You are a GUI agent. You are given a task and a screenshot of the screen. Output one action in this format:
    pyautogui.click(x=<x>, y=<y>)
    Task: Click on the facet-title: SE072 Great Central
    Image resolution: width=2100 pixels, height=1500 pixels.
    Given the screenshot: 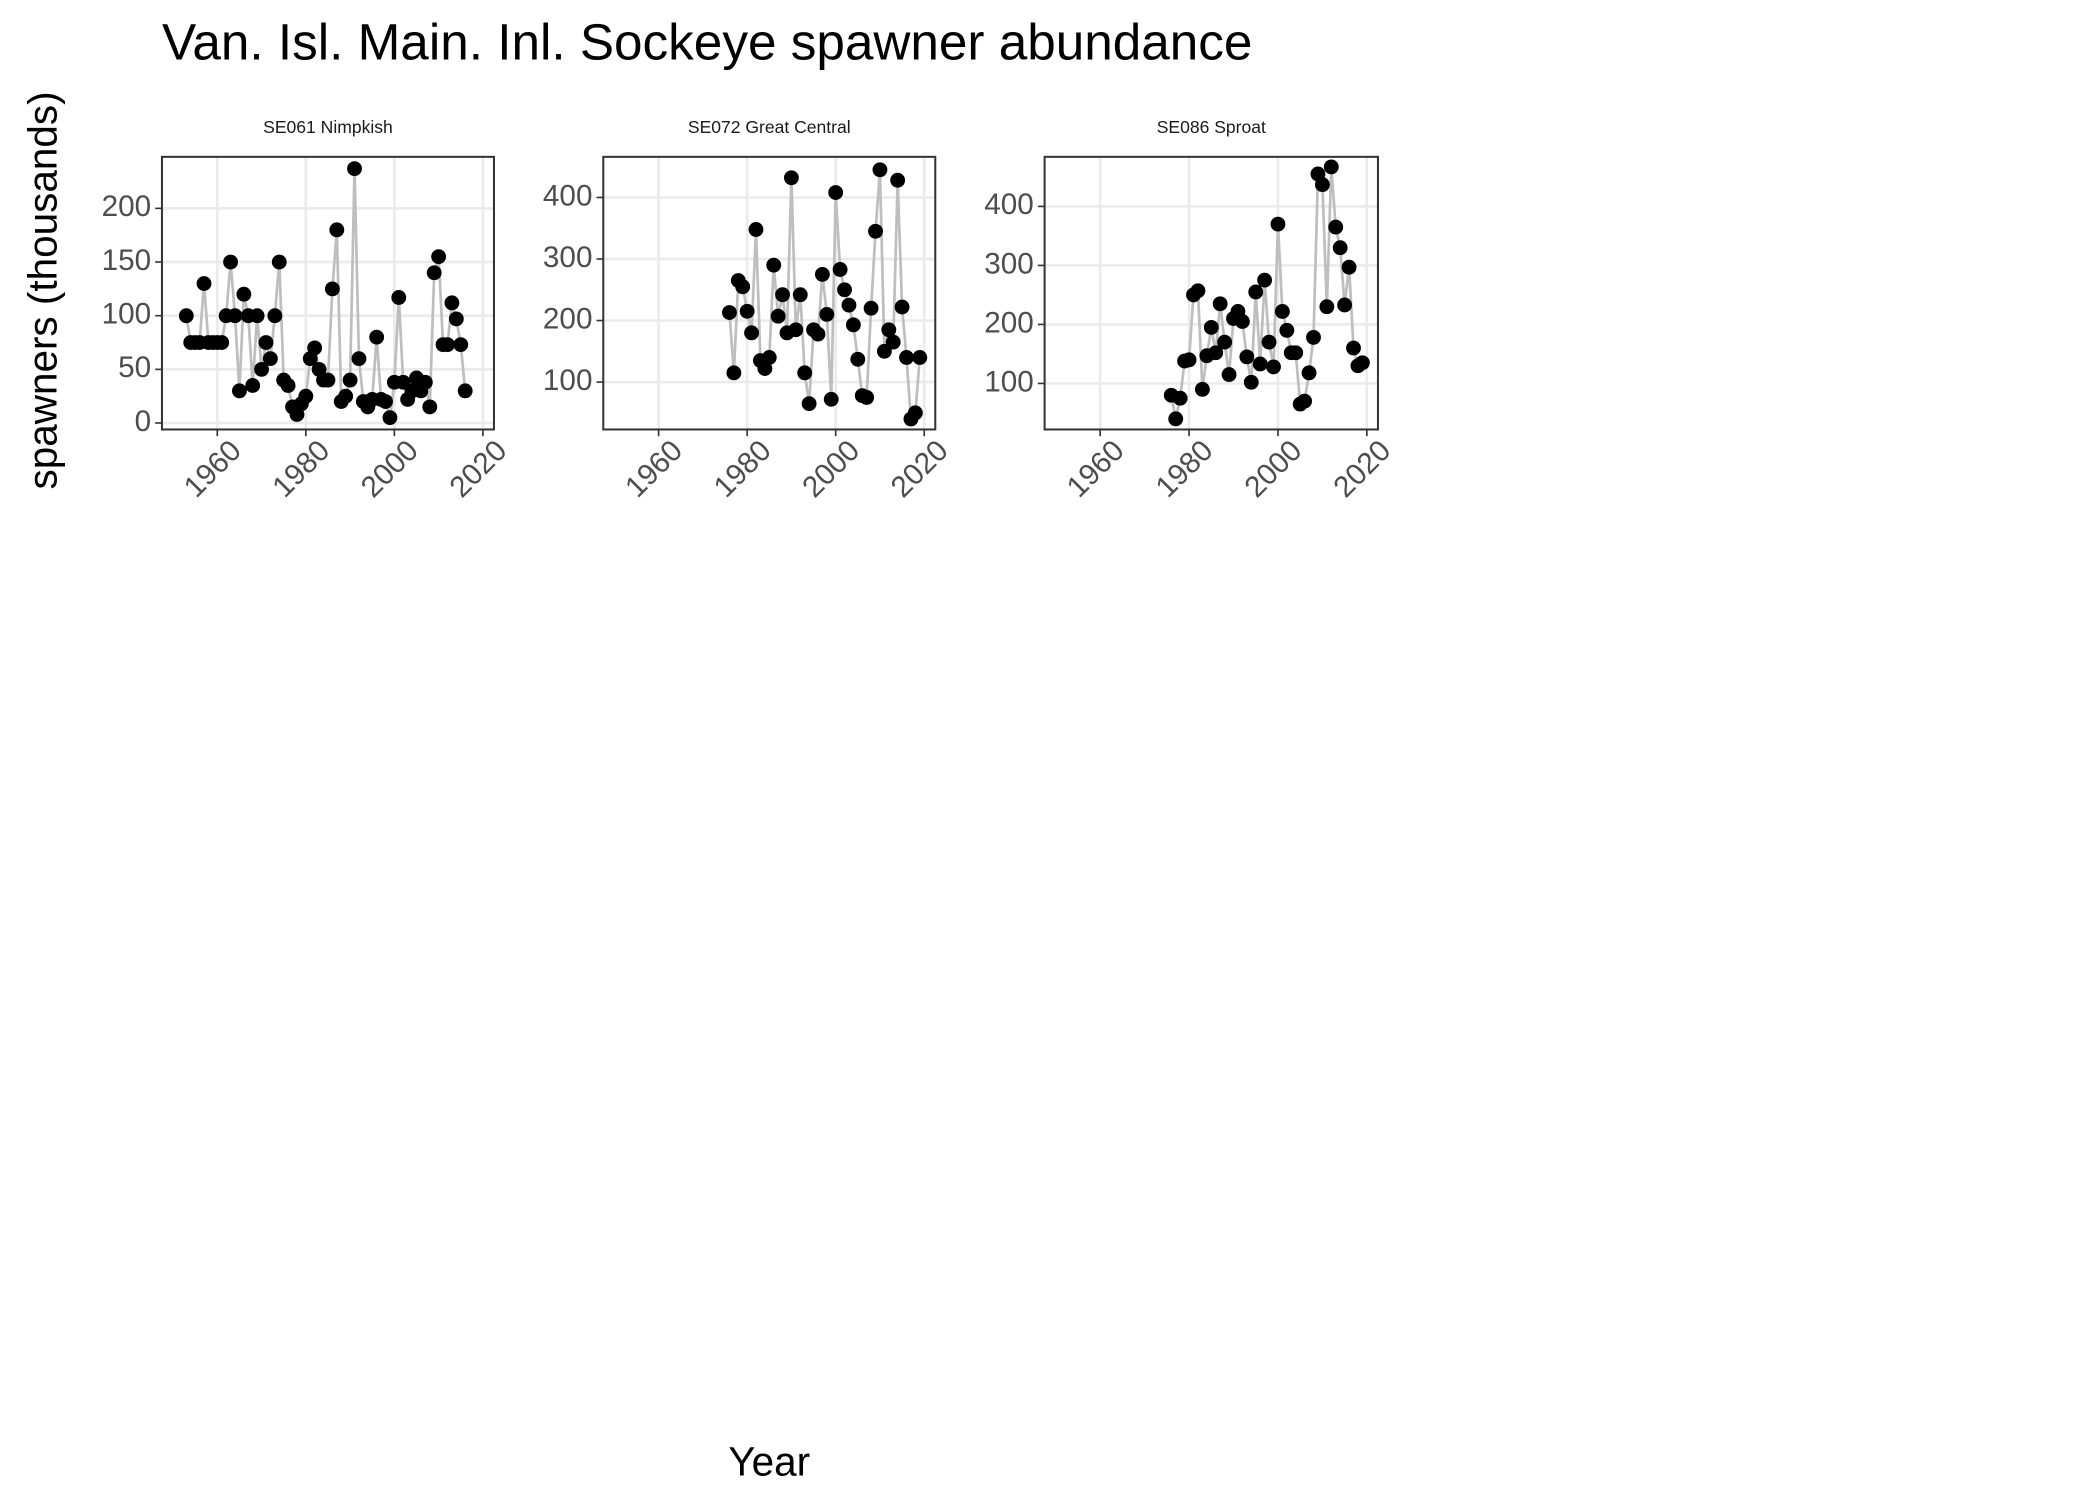 What is the action you would take?
    pyautogui.click(x=769, y=127)
    